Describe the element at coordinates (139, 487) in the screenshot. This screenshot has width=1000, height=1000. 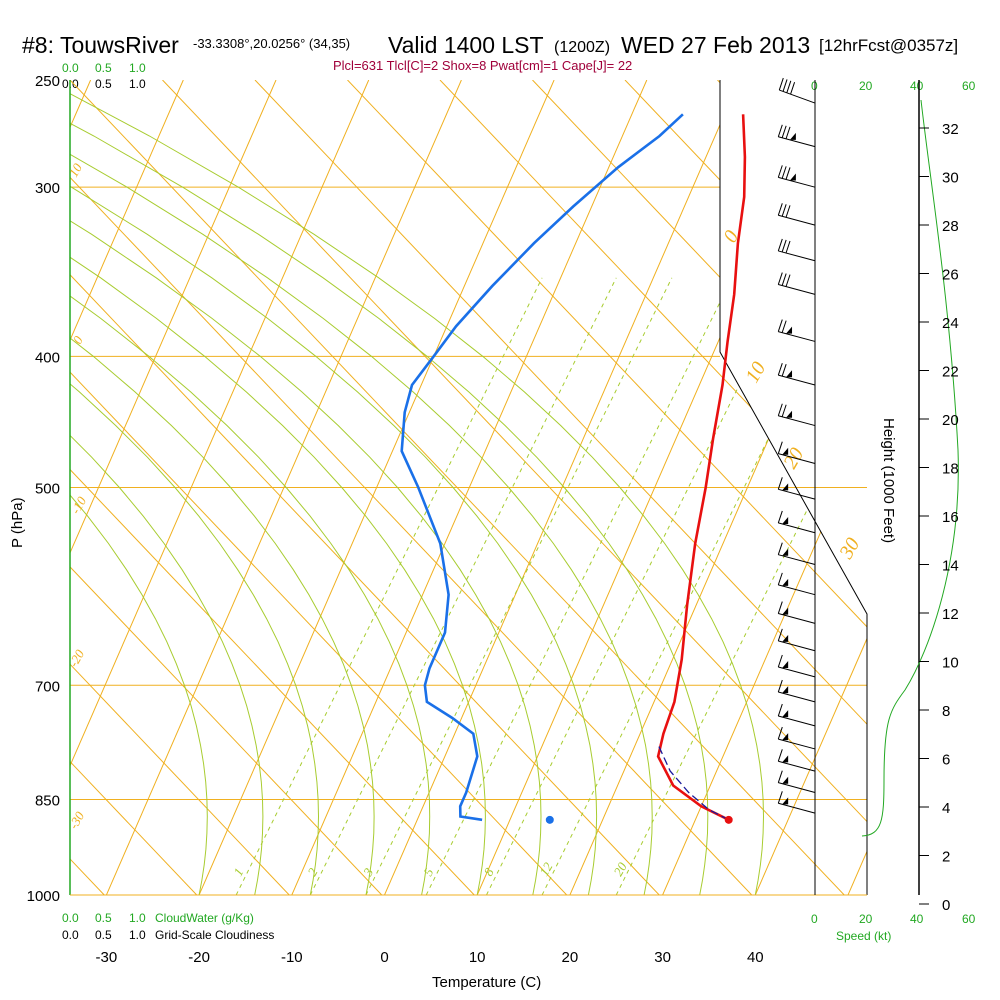
I see `moist-adiabat-line` at that location.